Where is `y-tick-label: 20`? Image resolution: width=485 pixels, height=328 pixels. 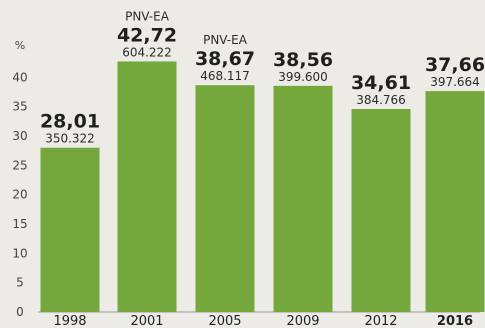
y-tick-label: 20 is located at coordinates (19, 195).